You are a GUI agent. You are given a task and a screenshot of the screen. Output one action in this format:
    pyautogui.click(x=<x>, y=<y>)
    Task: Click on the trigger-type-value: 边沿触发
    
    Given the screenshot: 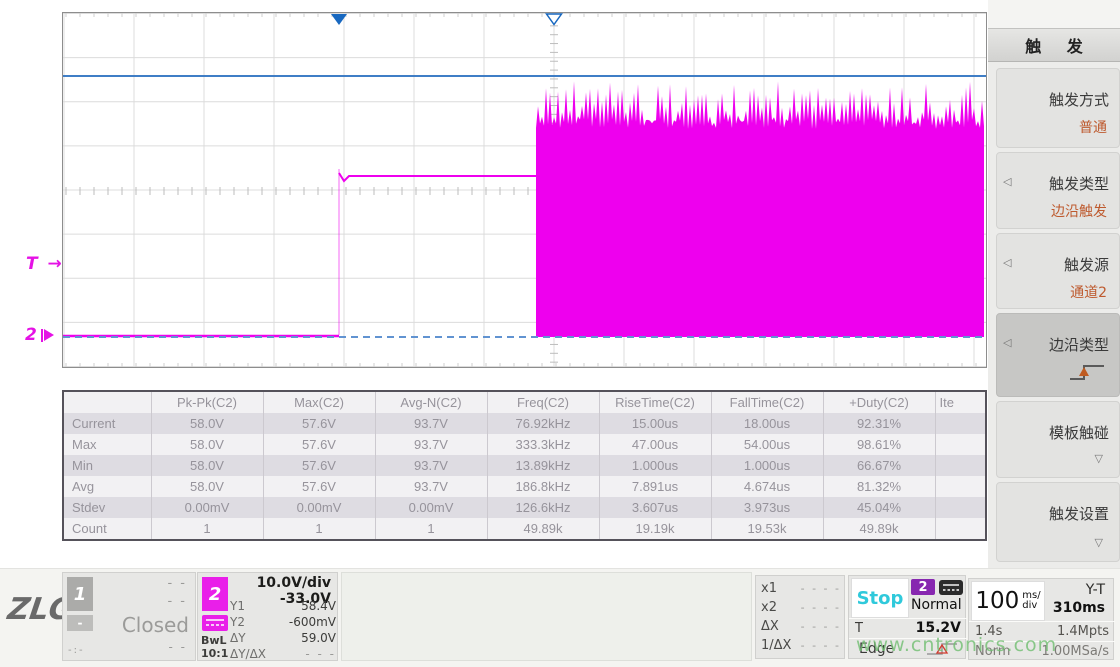 What is the action you would take?
    pyautogui.click(x=1079, y=212)
    